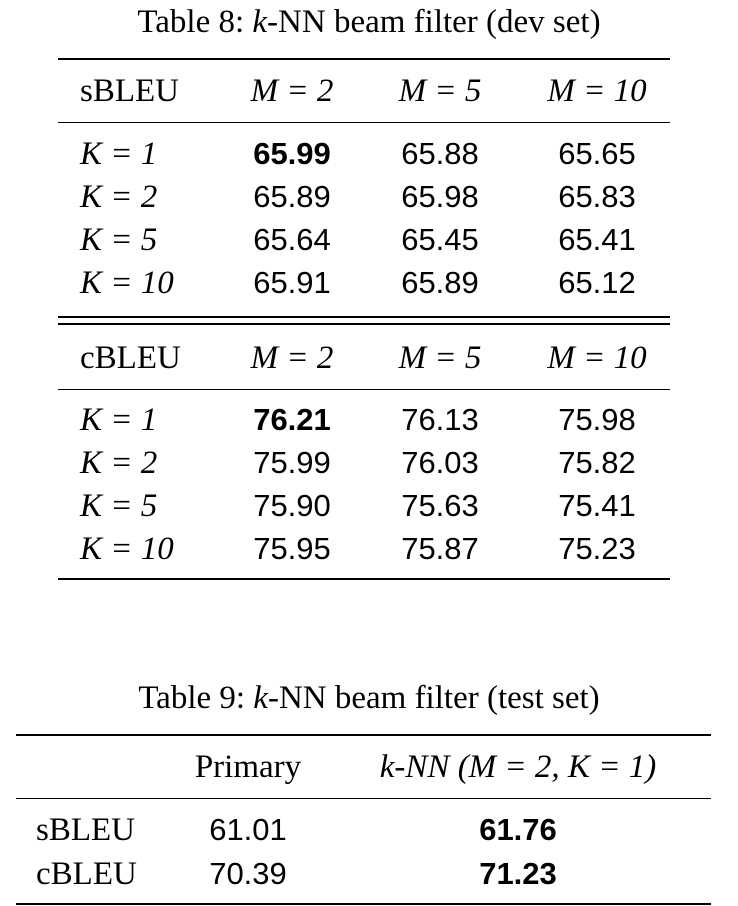 The height and width of the screenshot is (906, 738). What do you see at coordinates (369, 91) in the screenshot?
I see `table8-sbleu-header-row: sBLEU M = 2 M = 5 M = 10` at bounding box center [369, 91].